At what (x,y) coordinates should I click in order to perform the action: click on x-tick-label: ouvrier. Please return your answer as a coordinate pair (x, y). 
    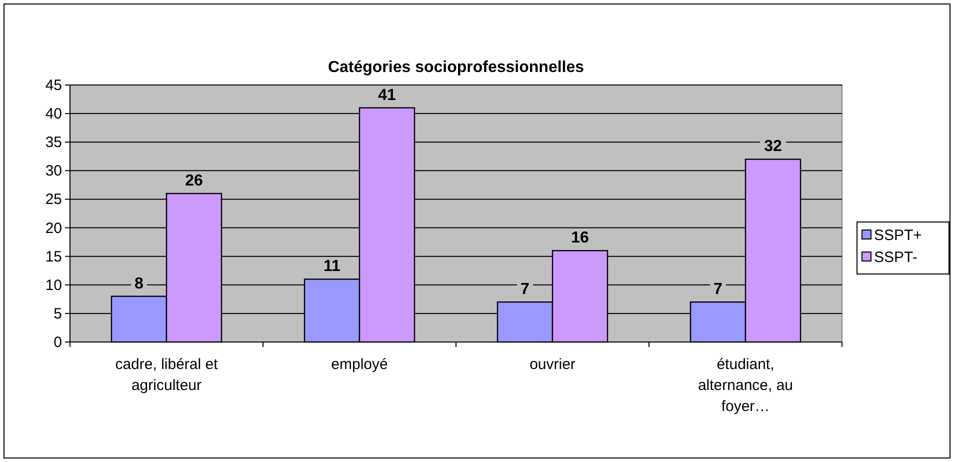
    Looking at the image, I should click on (553, 364).